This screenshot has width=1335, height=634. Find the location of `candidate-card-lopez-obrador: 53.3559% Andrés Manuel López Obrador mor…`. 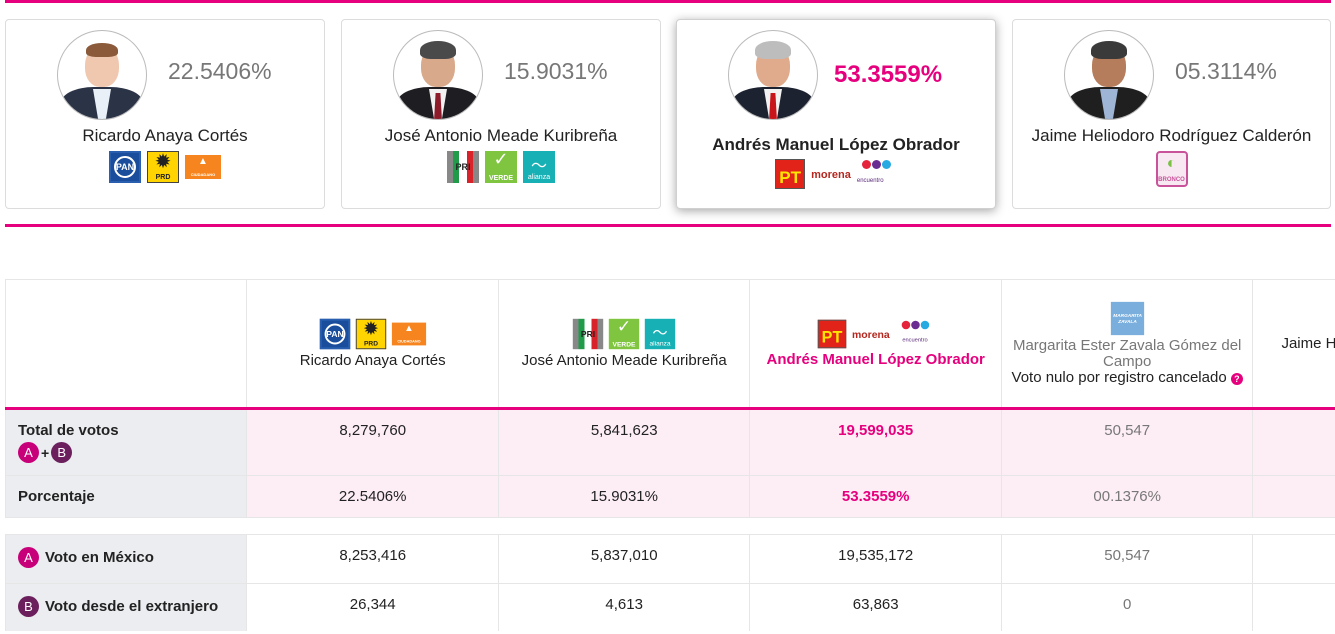

candidate-card-lopez-obrador: 53.3559% Andrés Manuel López Obrador mor… is located at coordinates (836, 114).